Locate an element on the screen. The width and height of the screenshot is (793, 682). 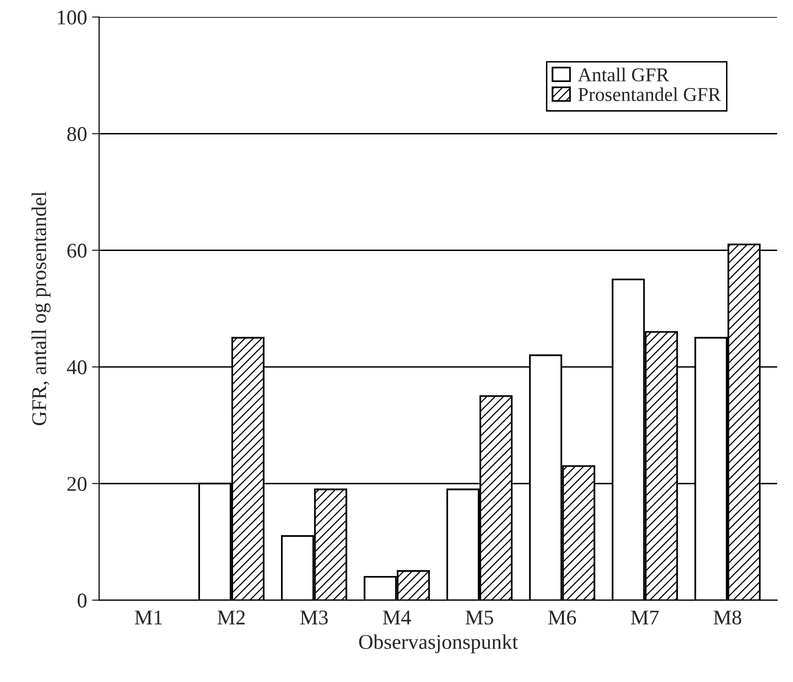
y-axis-title: GFR, antall og prosentandel is located at coordinates (41, 309).